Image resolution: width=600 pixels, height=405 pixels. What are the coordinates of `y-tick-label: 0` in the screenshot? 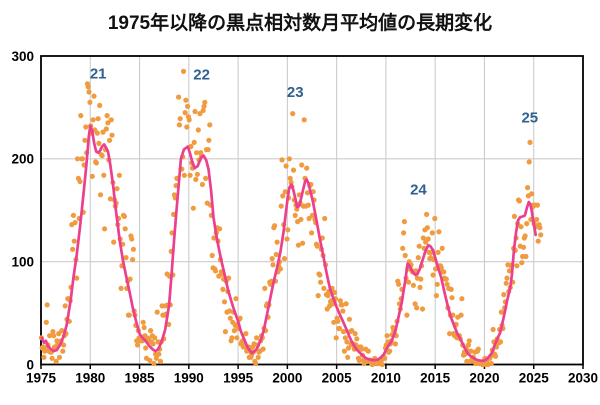 It's located at (30, 364).